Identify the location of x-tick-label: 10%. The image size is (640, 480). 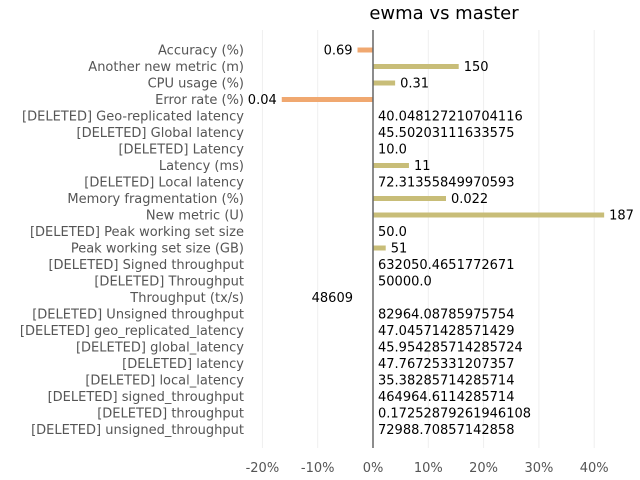
(428, 468).